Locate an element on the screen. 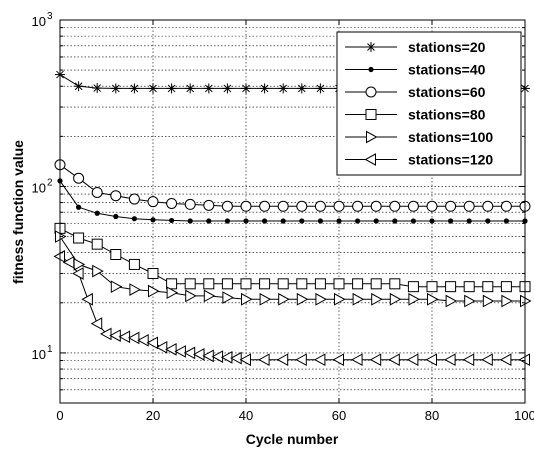 The image size is (534, 450). legend-item: stations=100 is located at coordinates (419, 137).